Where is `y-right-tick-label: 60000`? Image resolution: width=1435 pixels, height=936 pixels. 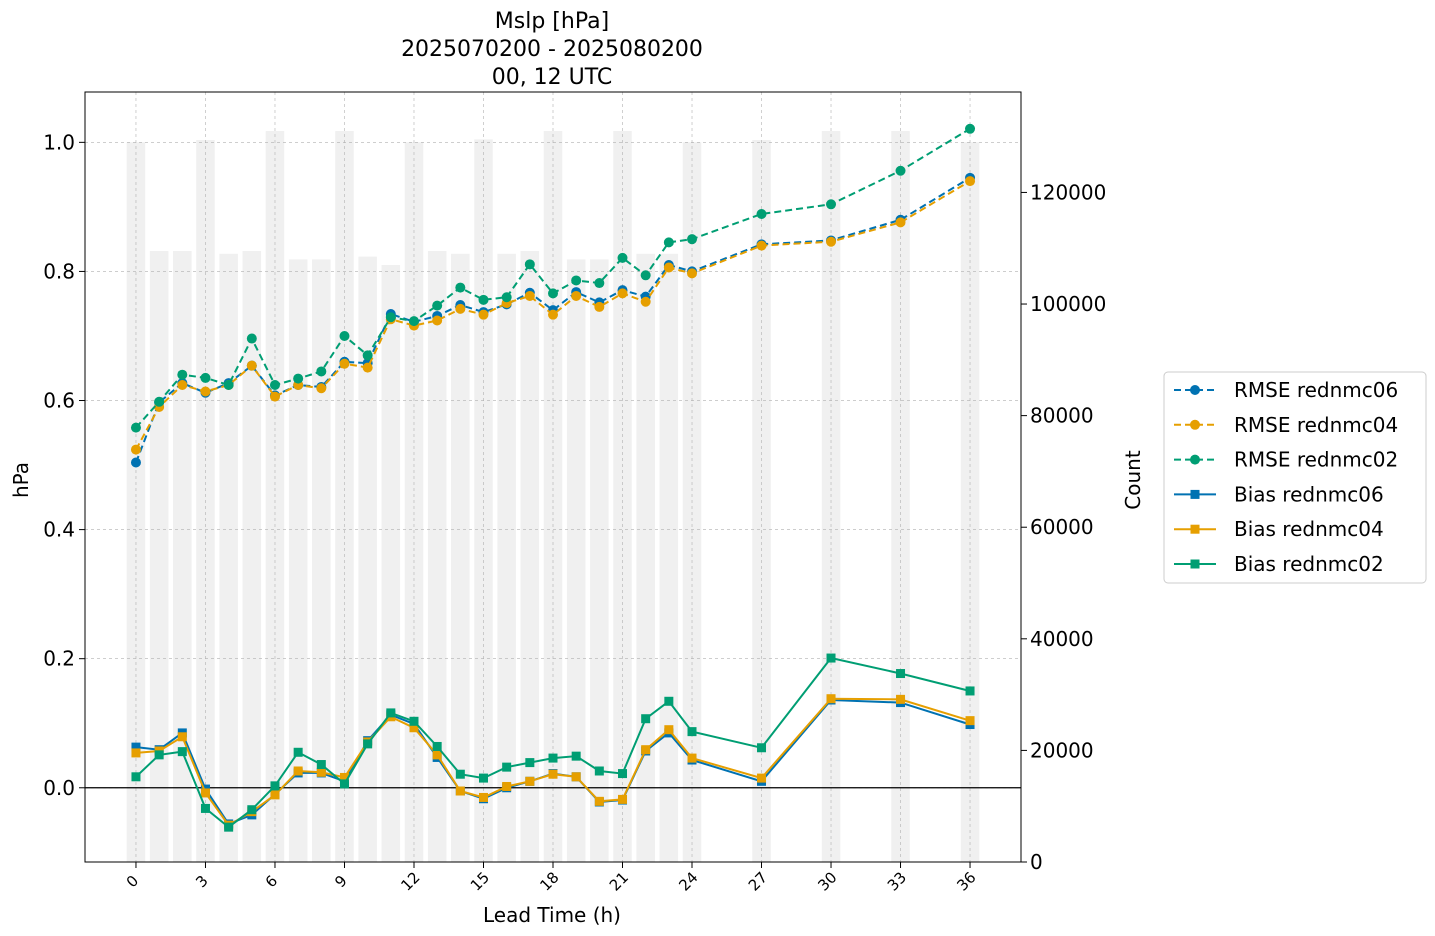
y-right-tick-label: 60000 is located at coordinates (1062, 527).